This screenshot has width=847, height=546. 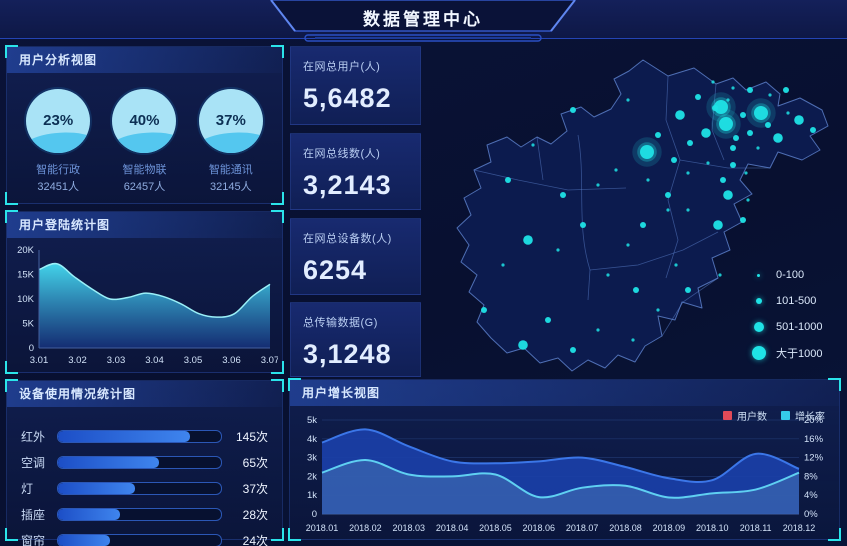 What do you see at coordinates (814, 458) in the screenshot?
I see `svg-text: 12%` at bounding box center [814, 458].